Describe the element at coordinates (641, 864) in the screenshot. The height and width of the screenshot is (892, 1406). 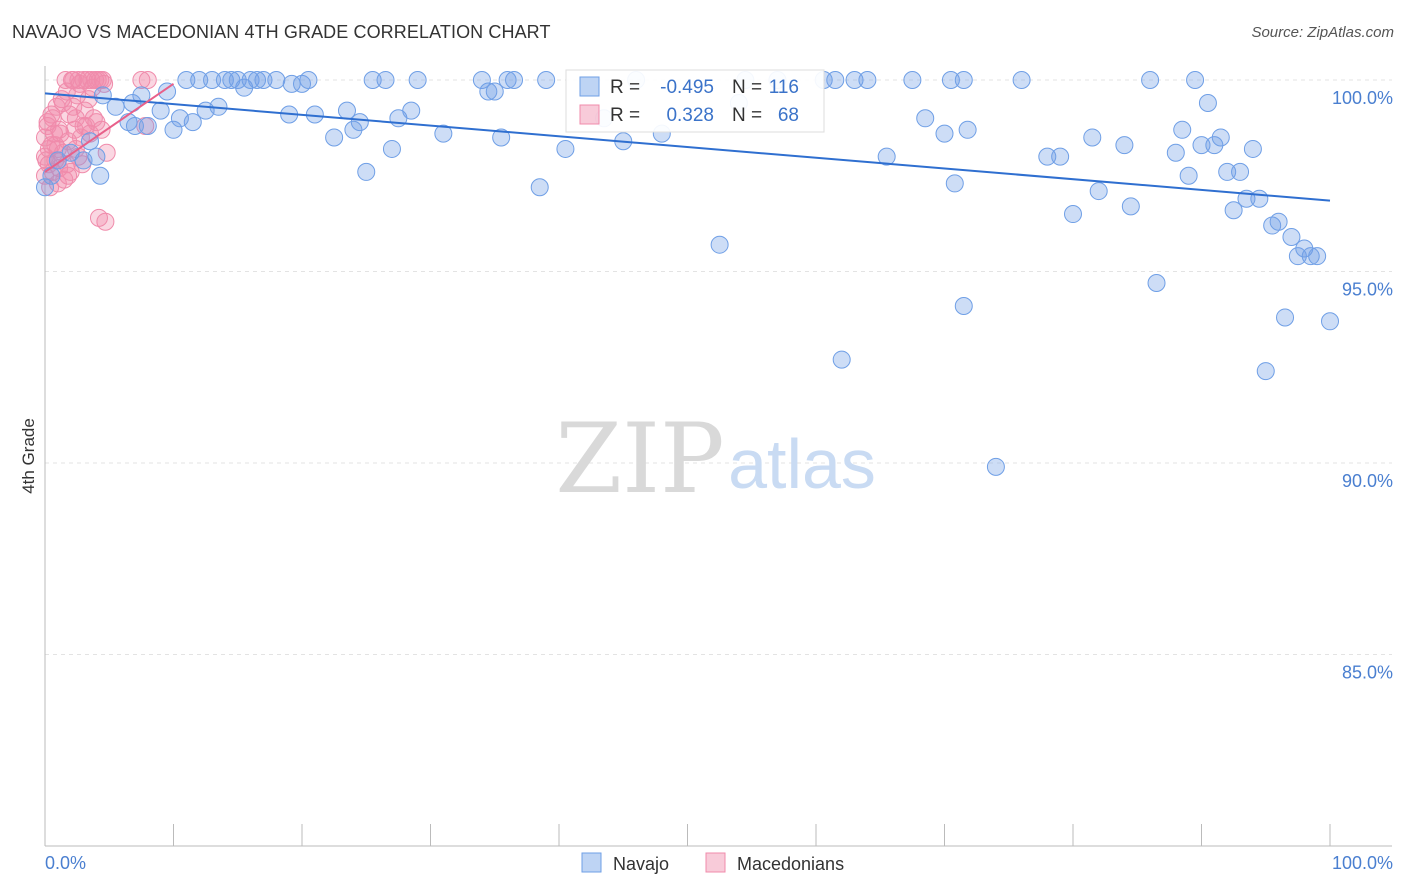
I see `legend-label-navajo: Navajo` at that location.